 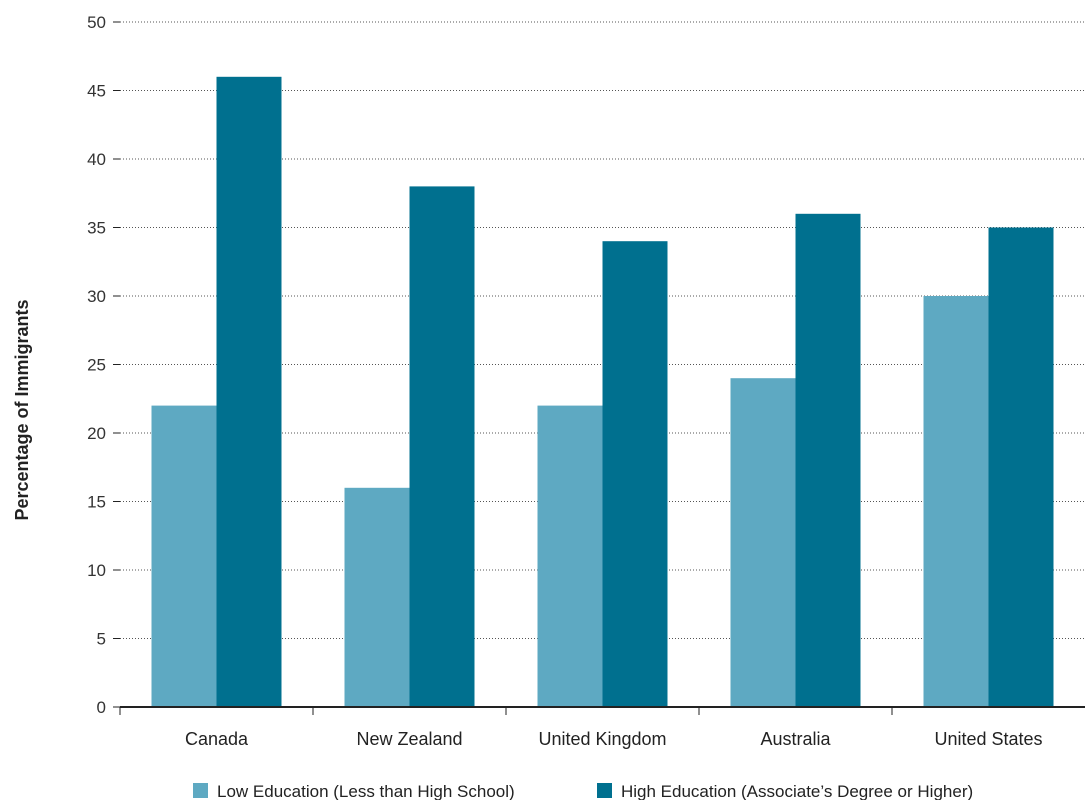 I want to click on bar-low-education-united-states, so click(x=956, y=501).